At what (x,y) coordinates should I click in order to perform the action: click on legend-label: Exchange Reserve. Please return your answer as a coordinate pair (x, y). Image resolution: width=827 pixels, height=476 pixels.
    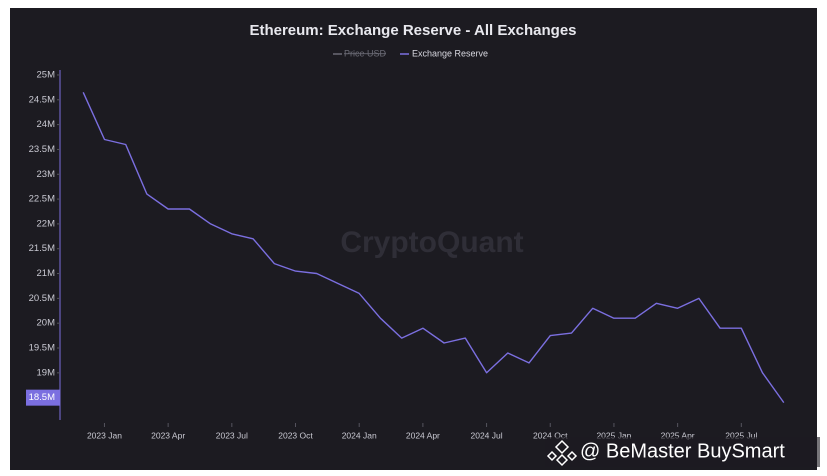
    Looking at the image, I should click on (450, 53).